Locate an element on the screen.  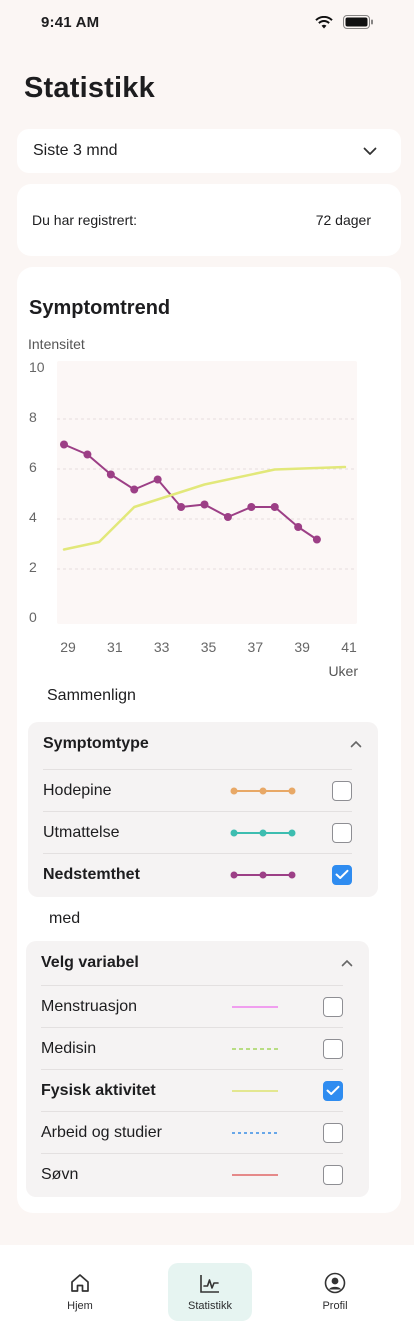
option-row: Søvn is located at coordinates (192, 1174).